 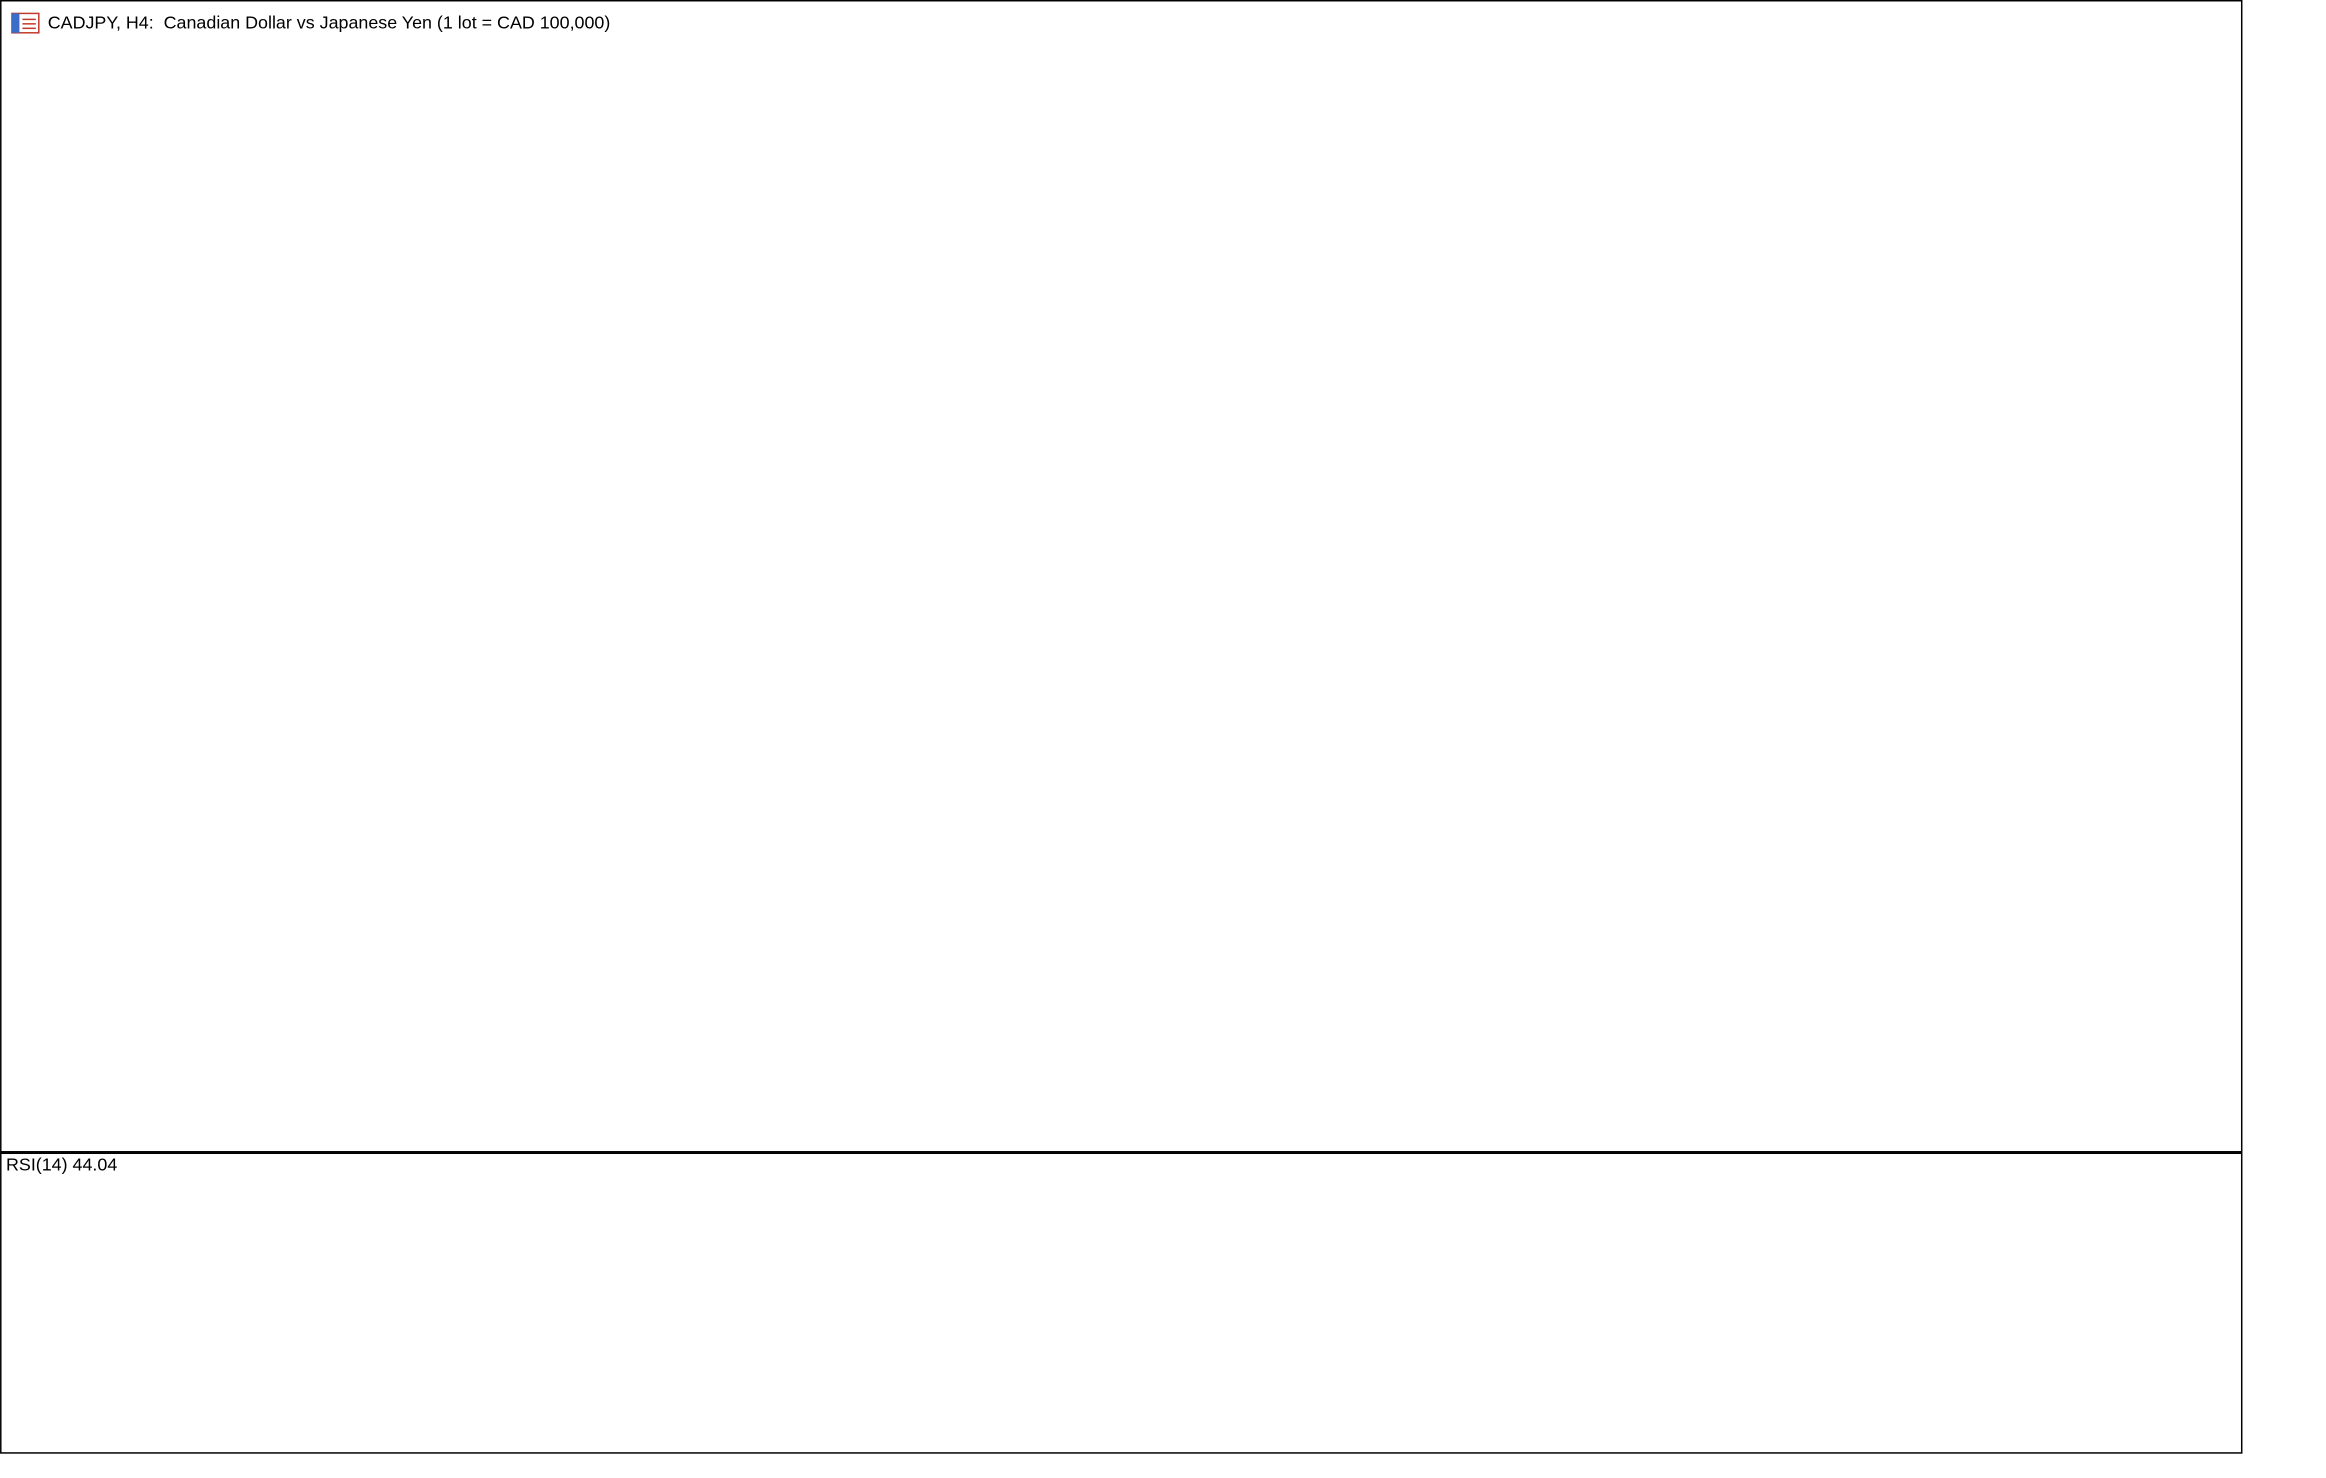 What do you see at coordinates (61, 1165) in the screenshot?
I see `rsi-title: RSI(14) 44.04` at bounding box center [61, 1165].